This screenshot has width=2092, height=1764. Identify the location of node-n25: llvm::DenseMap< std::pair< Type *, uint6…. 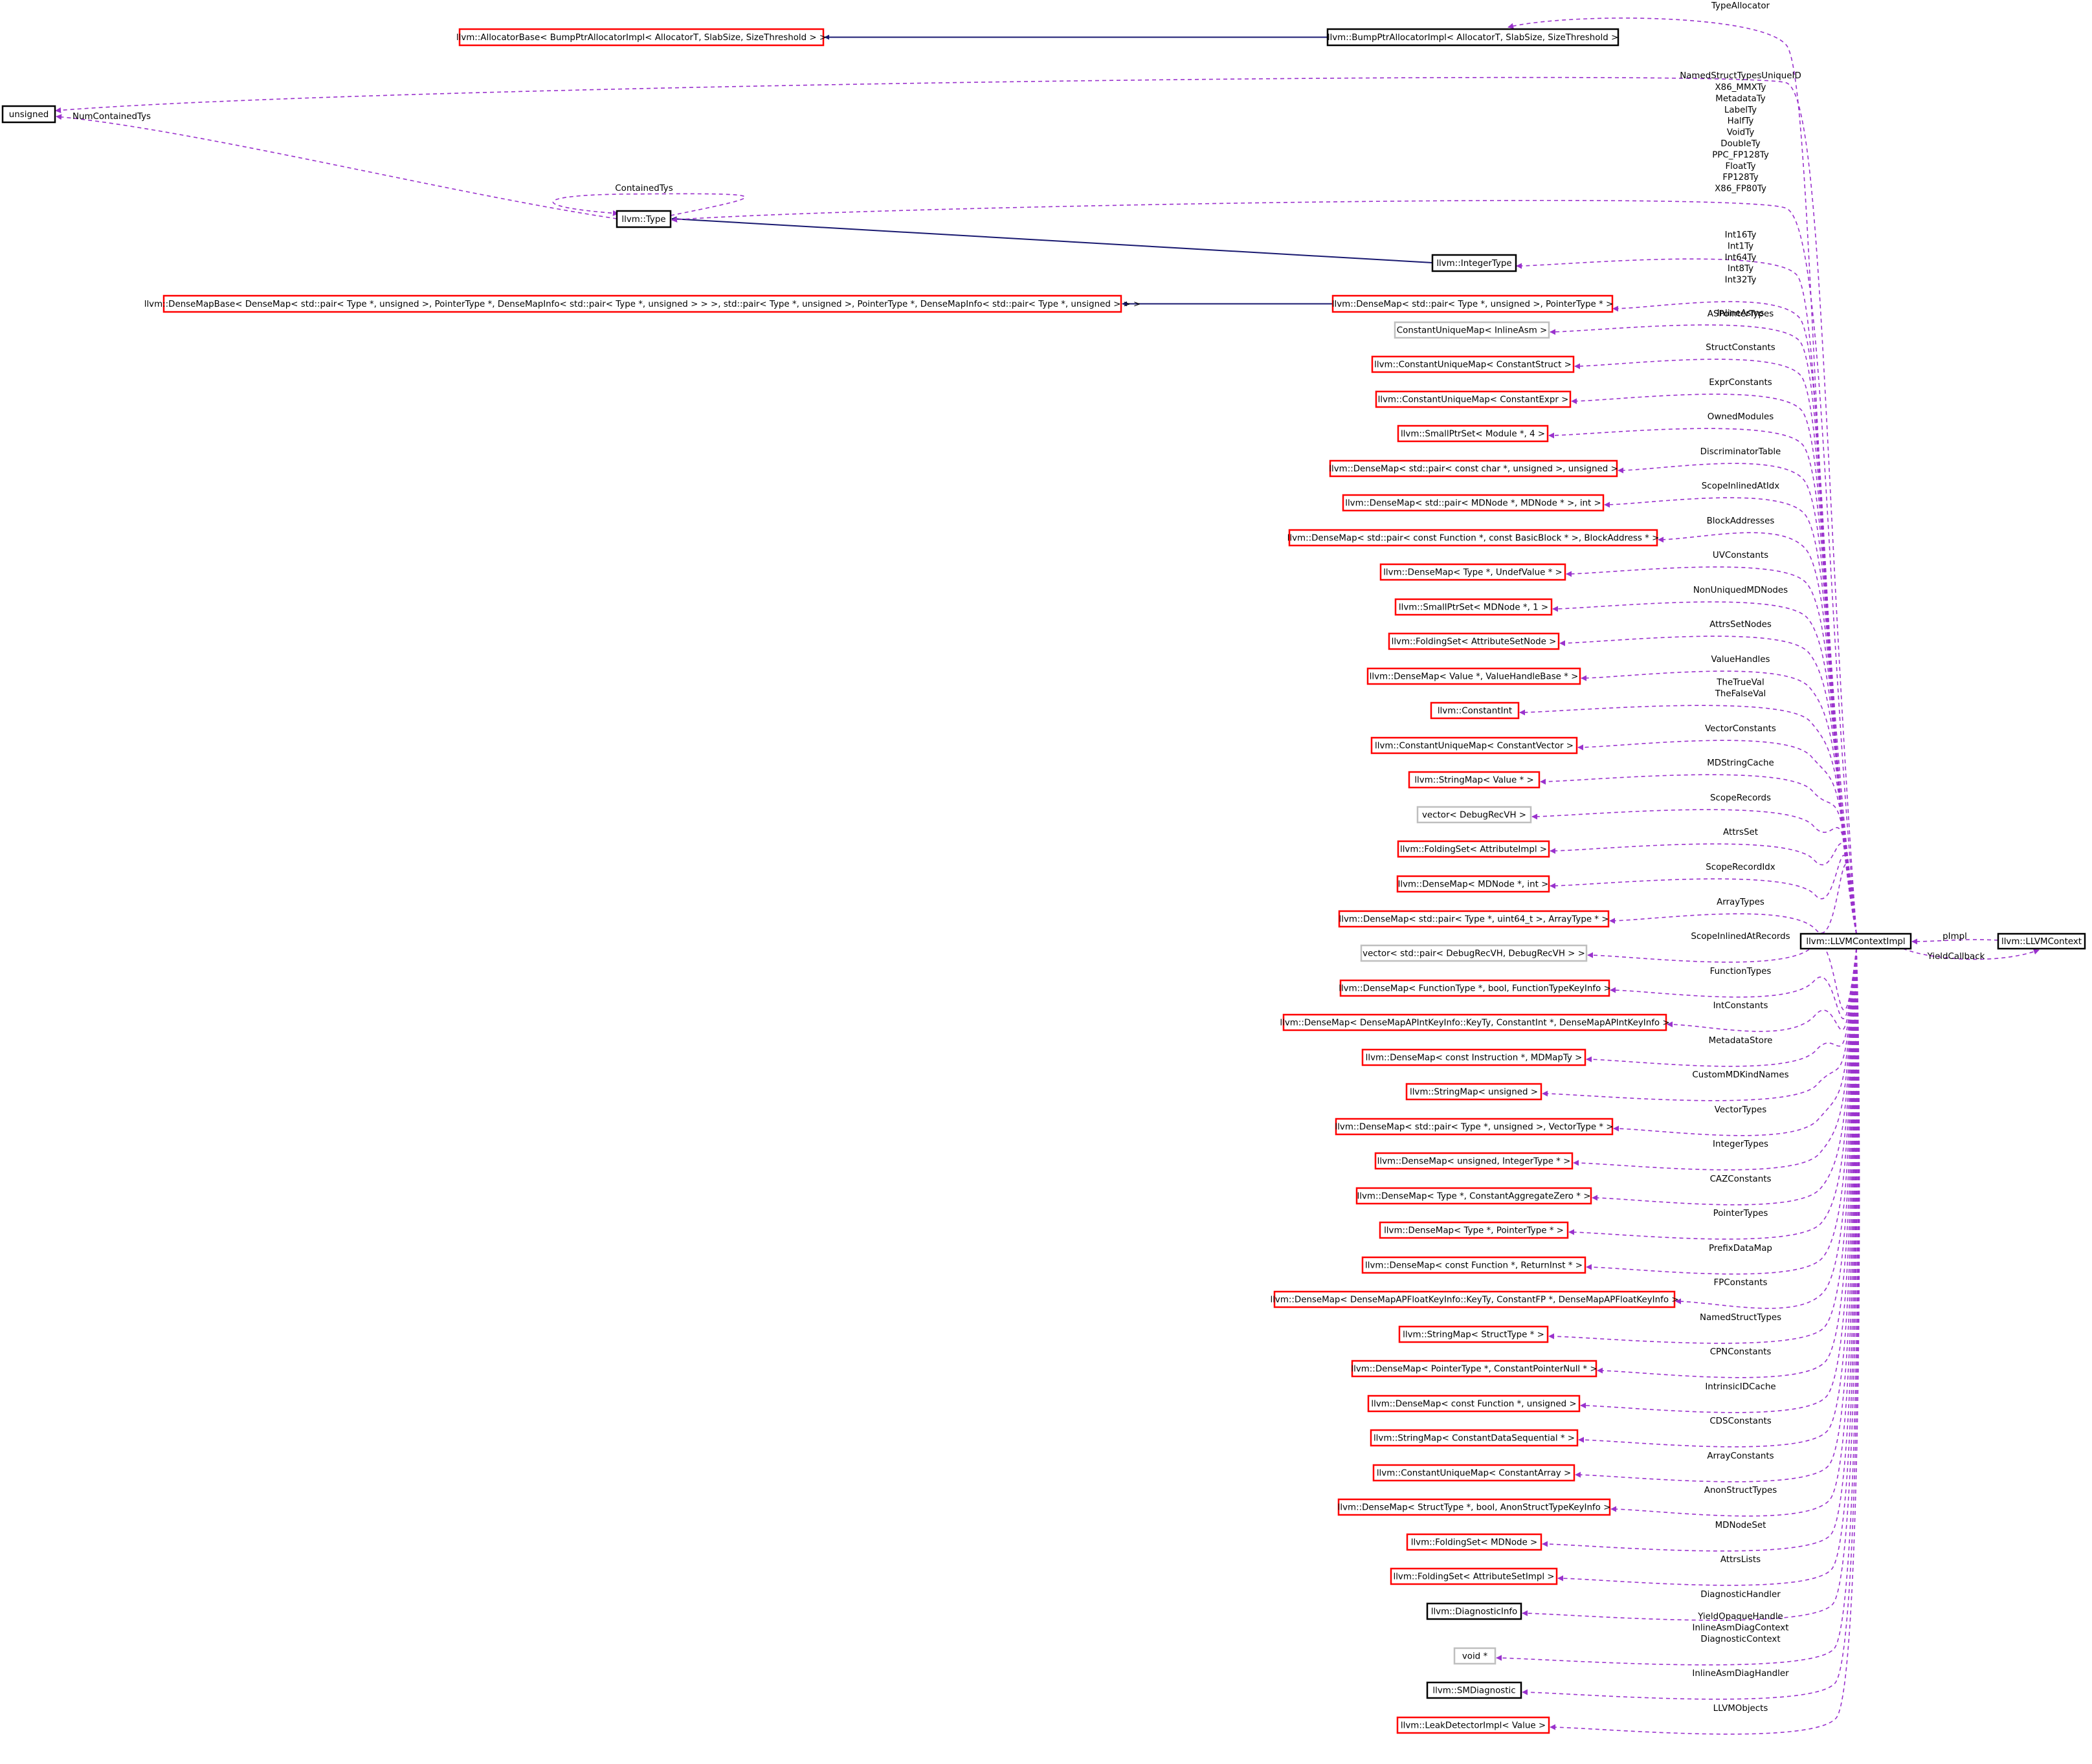
(1474, 919).